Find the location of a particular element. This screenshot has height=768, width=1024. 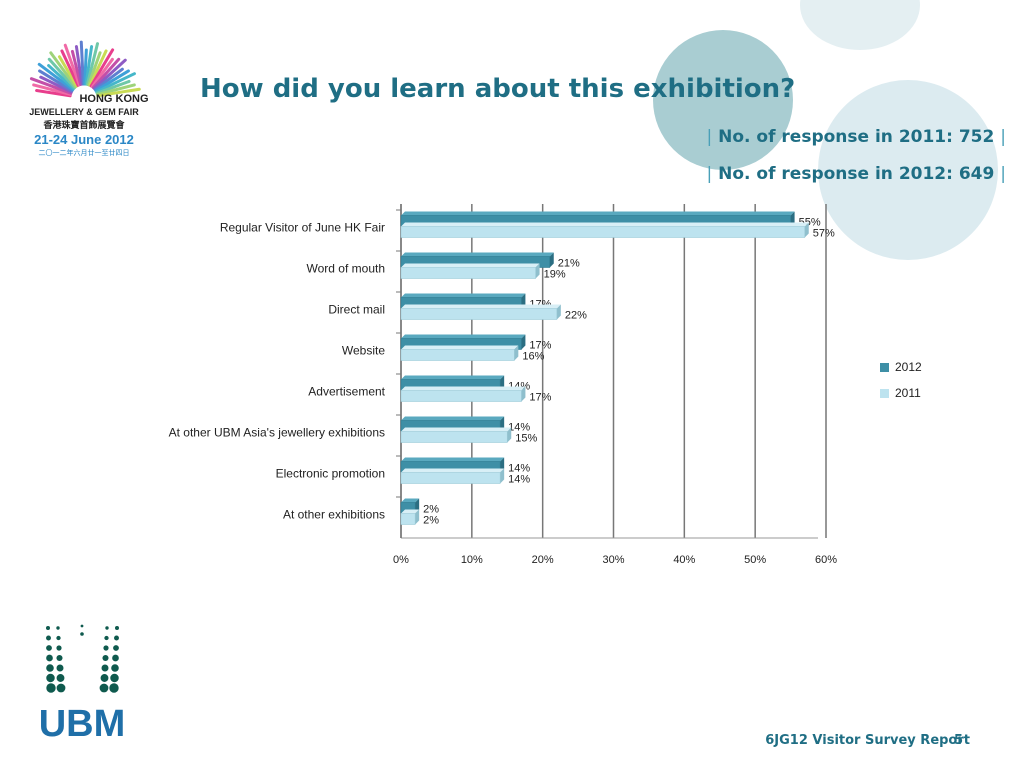

decorative-circle-large is located at coordinates (908, 170).